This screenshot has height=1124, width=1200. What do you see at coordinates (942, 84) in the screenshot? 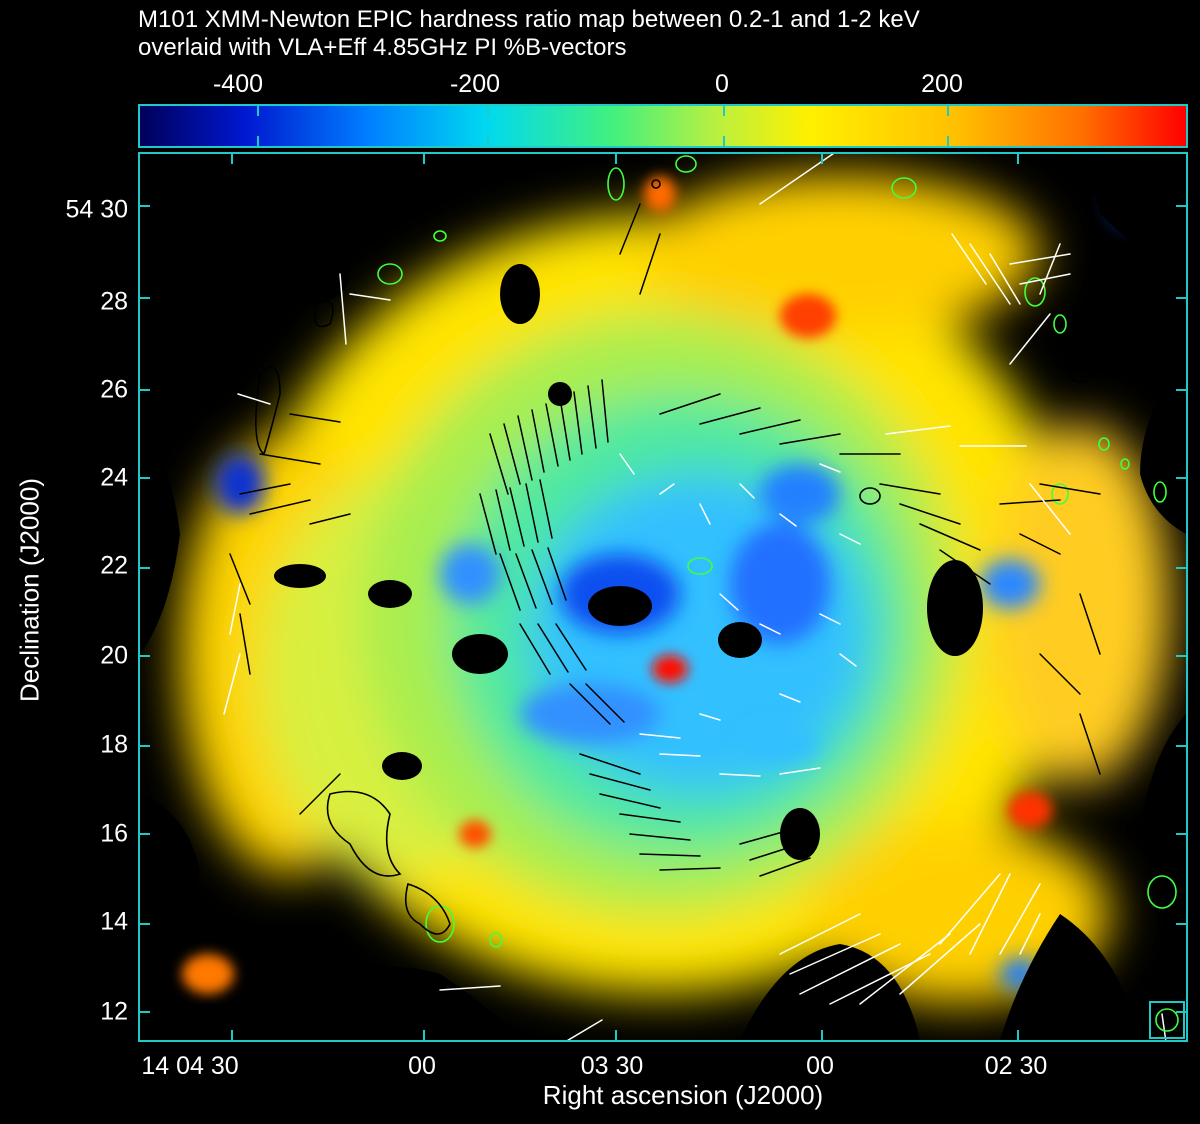
I see `colorbar-tick-label: 200` at bounding box center [942, 84].